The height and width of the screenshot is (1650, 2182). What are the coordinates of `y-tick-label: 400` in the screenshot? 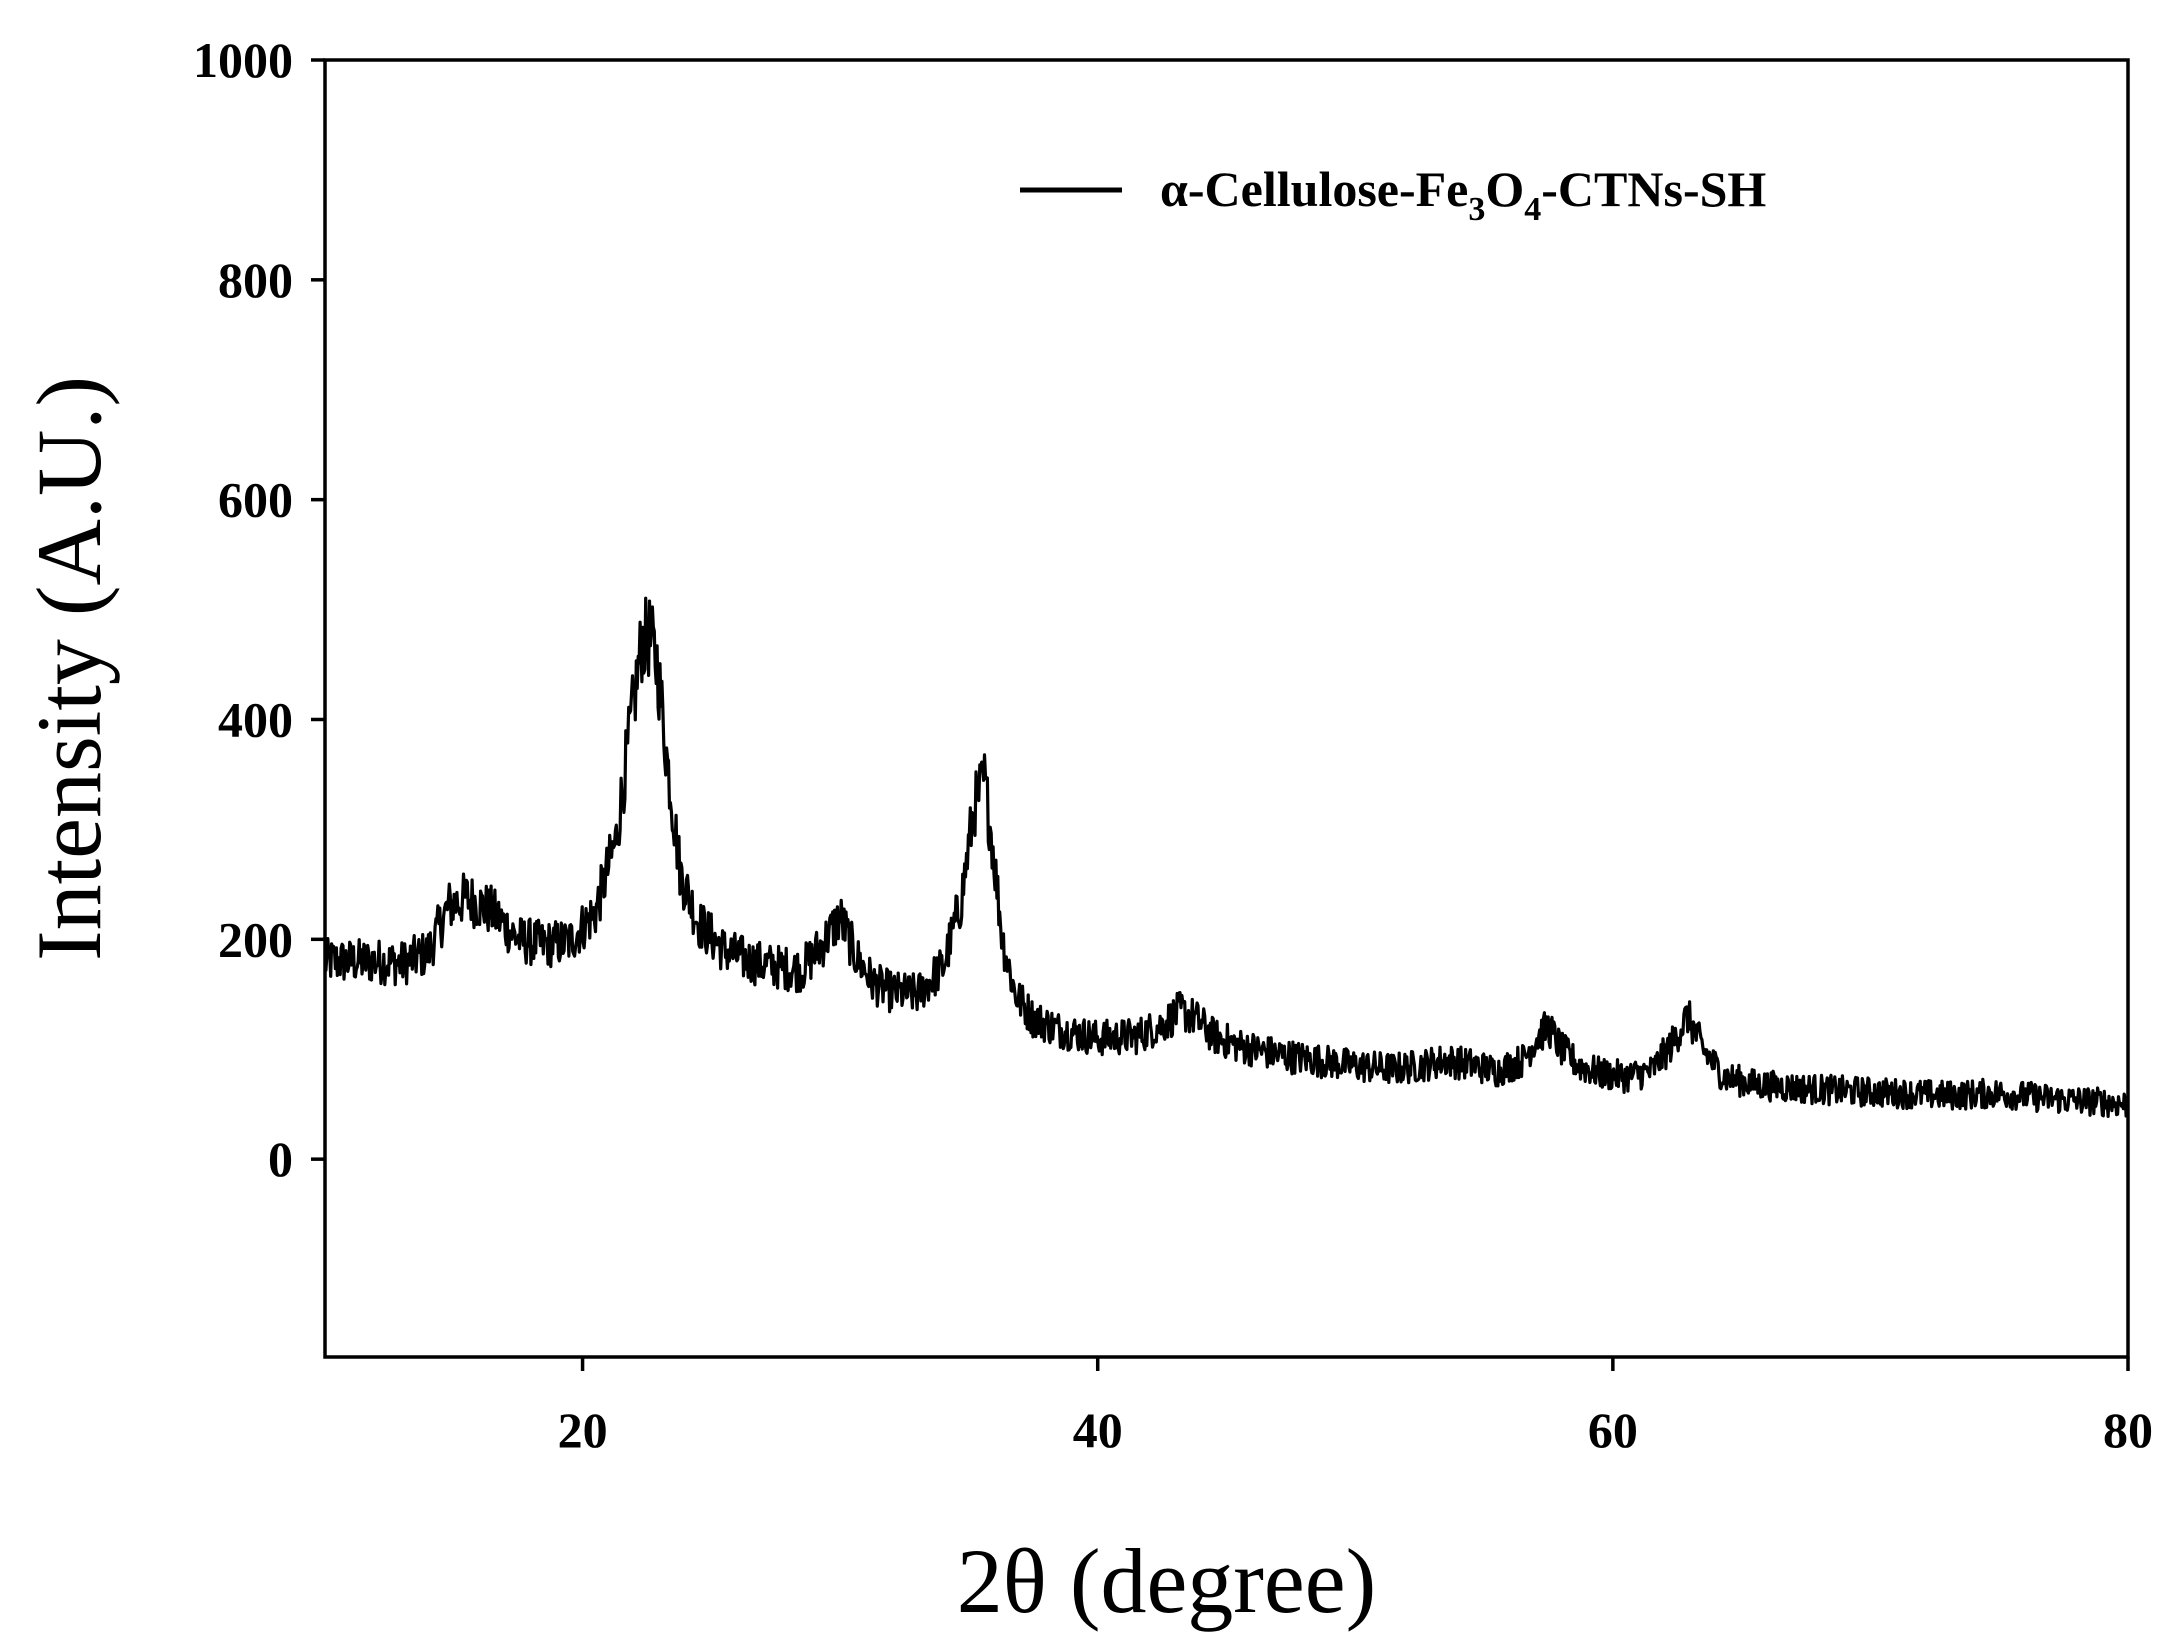 It's located at (255, 719).